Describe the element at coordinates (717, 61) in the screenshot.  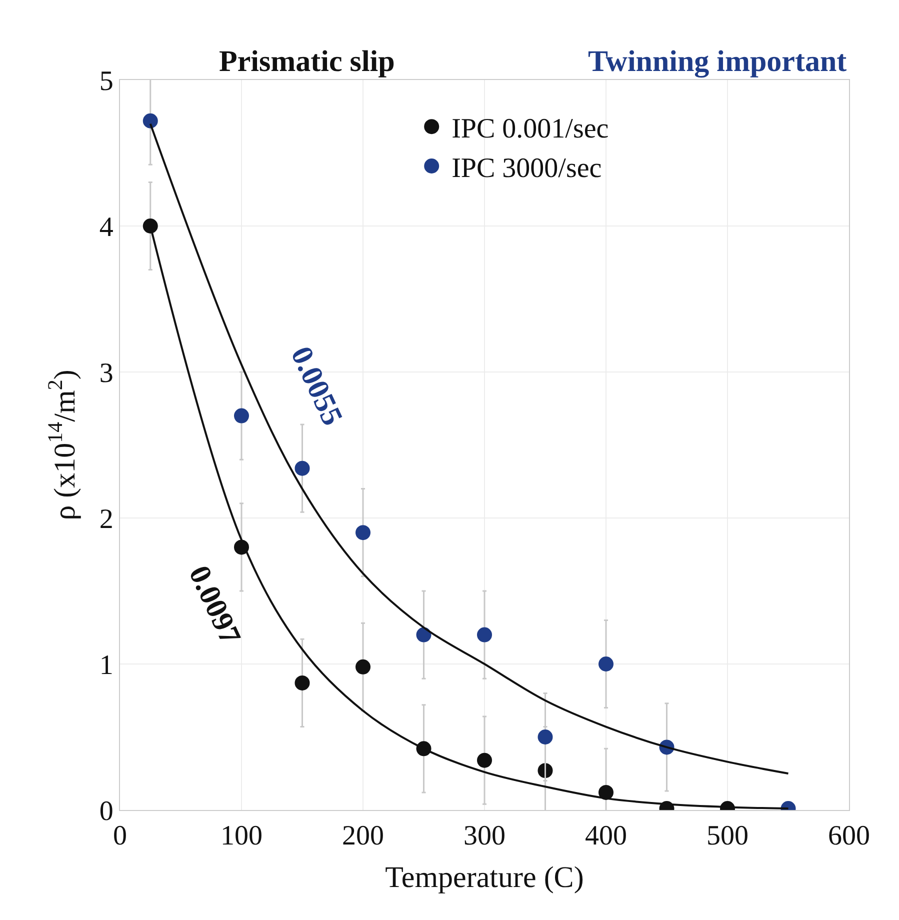
I see `text: Twinning important` at that location.